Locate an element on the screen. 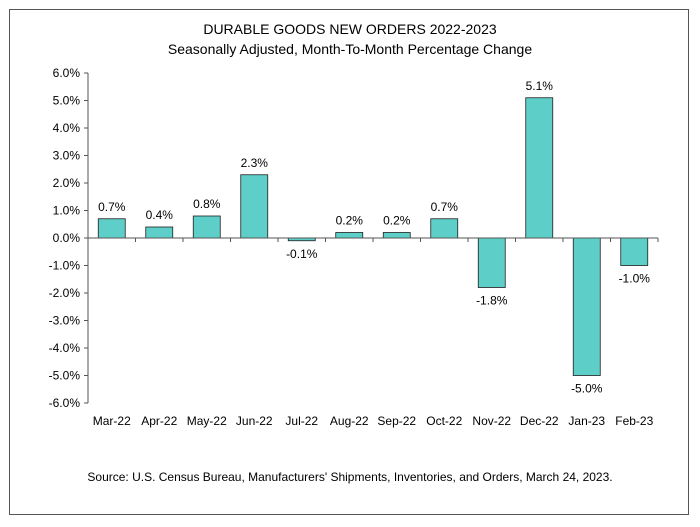 This screenshot has height=527, width=700. x-tick-label: Oct-22 is located at coordinates (444, 421).